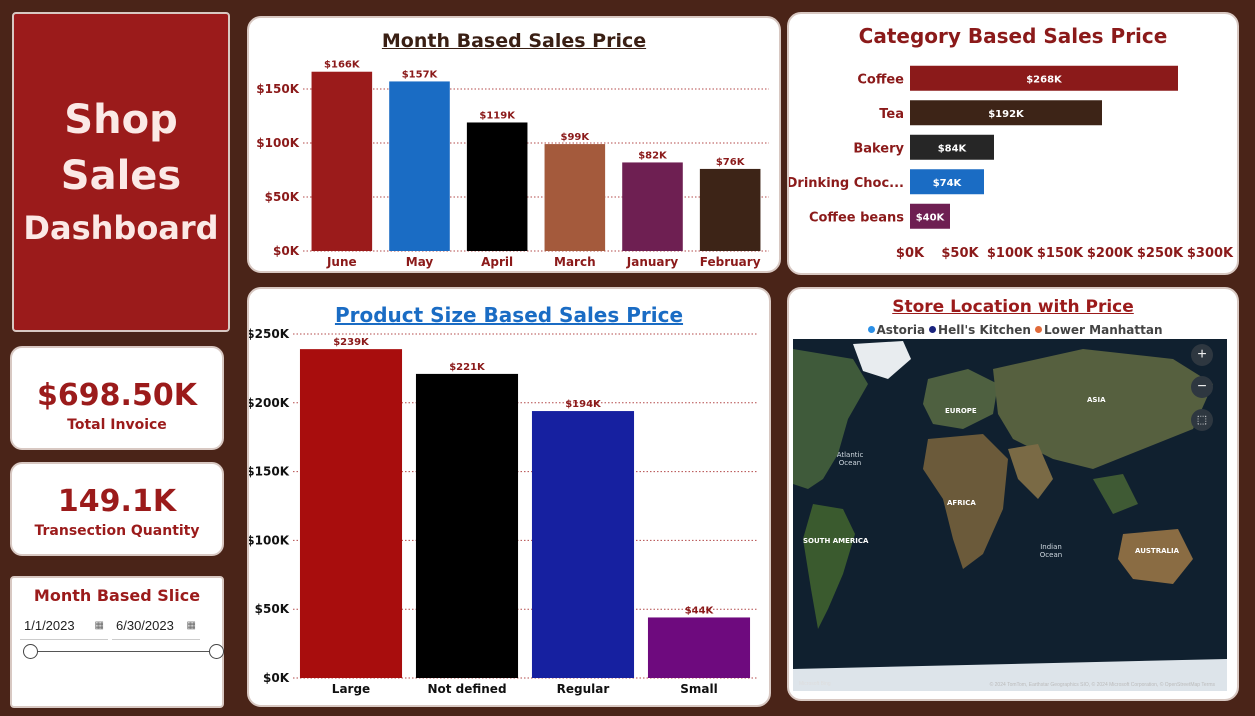  I want to click on y-tick-label: $250K, so click(269, 334).